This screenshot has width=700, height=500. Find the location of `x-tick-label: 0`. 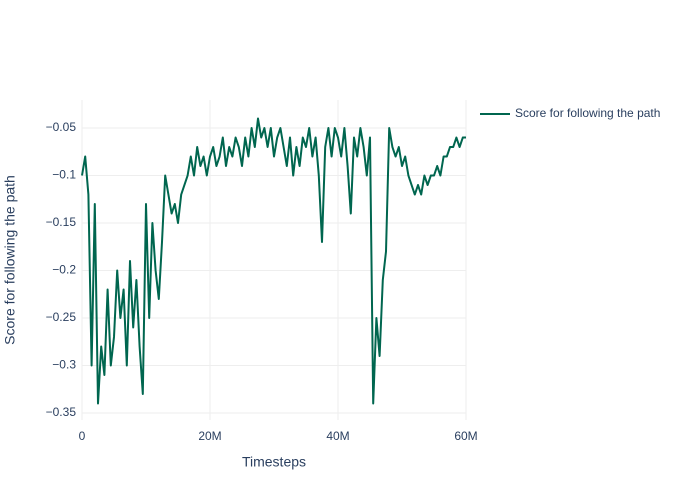

x-tick-label: 0 is located at coordinates (82, 436).